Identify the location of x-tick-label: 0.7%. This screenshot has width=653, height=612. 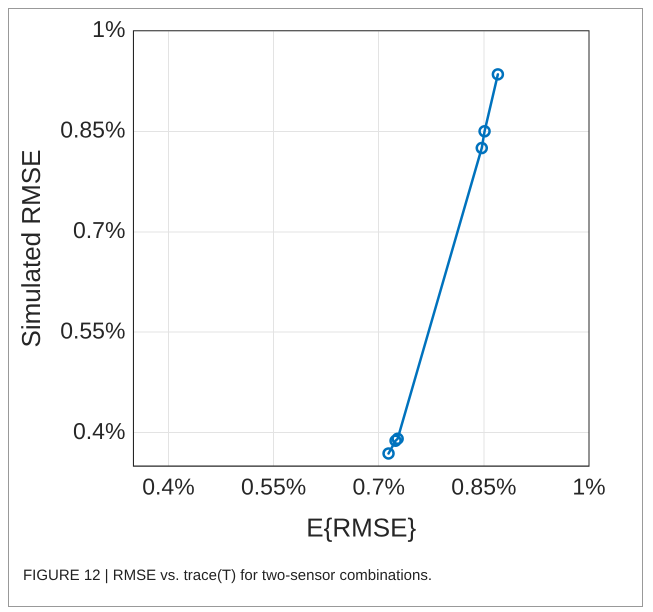
(378, 486).